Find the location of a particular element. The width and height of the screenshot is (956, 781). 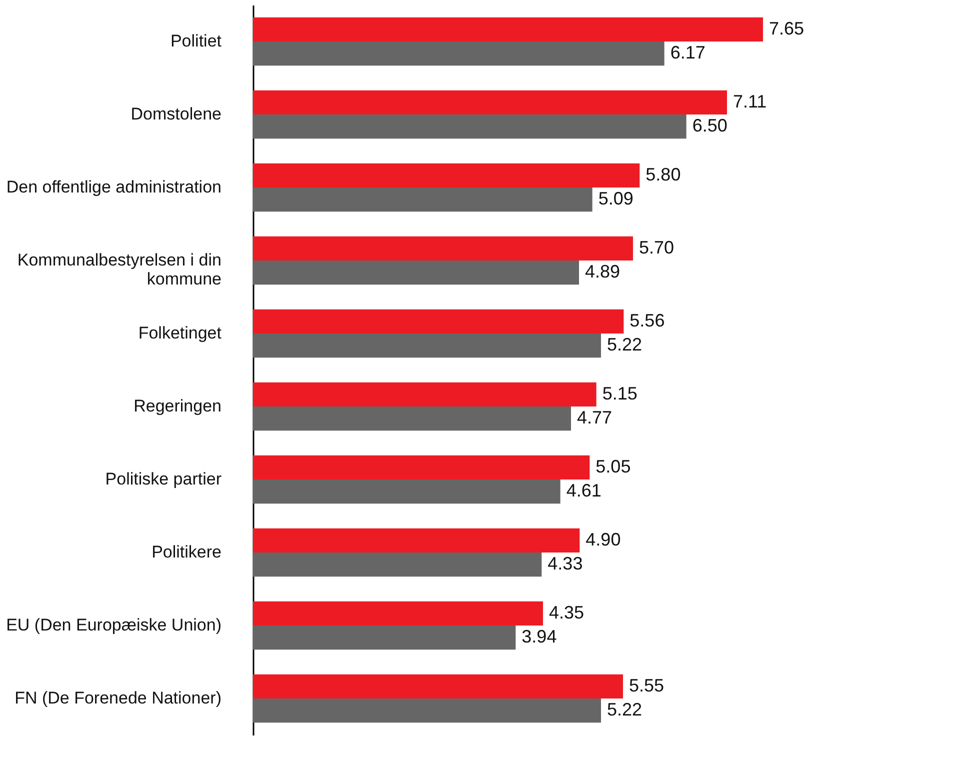

data-label: 4.90 is located at coordinates (603, 539).